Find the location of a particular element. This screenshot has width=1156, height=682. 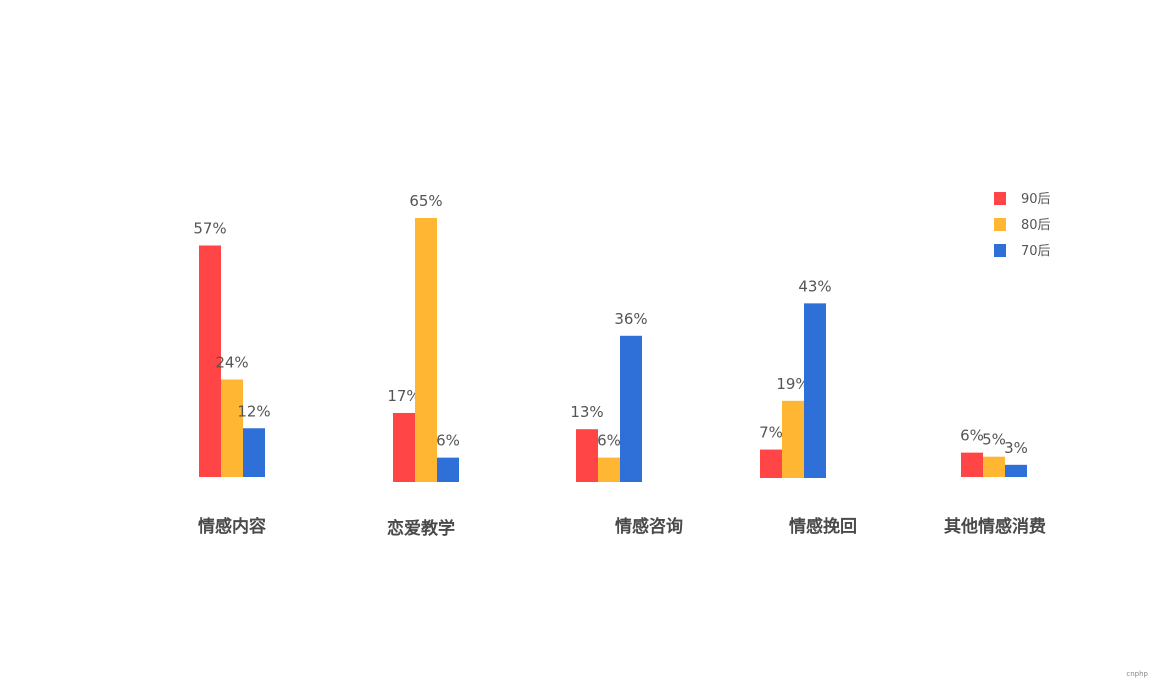

category-label: 恋爱教学 is located at coordinates (421, 528).